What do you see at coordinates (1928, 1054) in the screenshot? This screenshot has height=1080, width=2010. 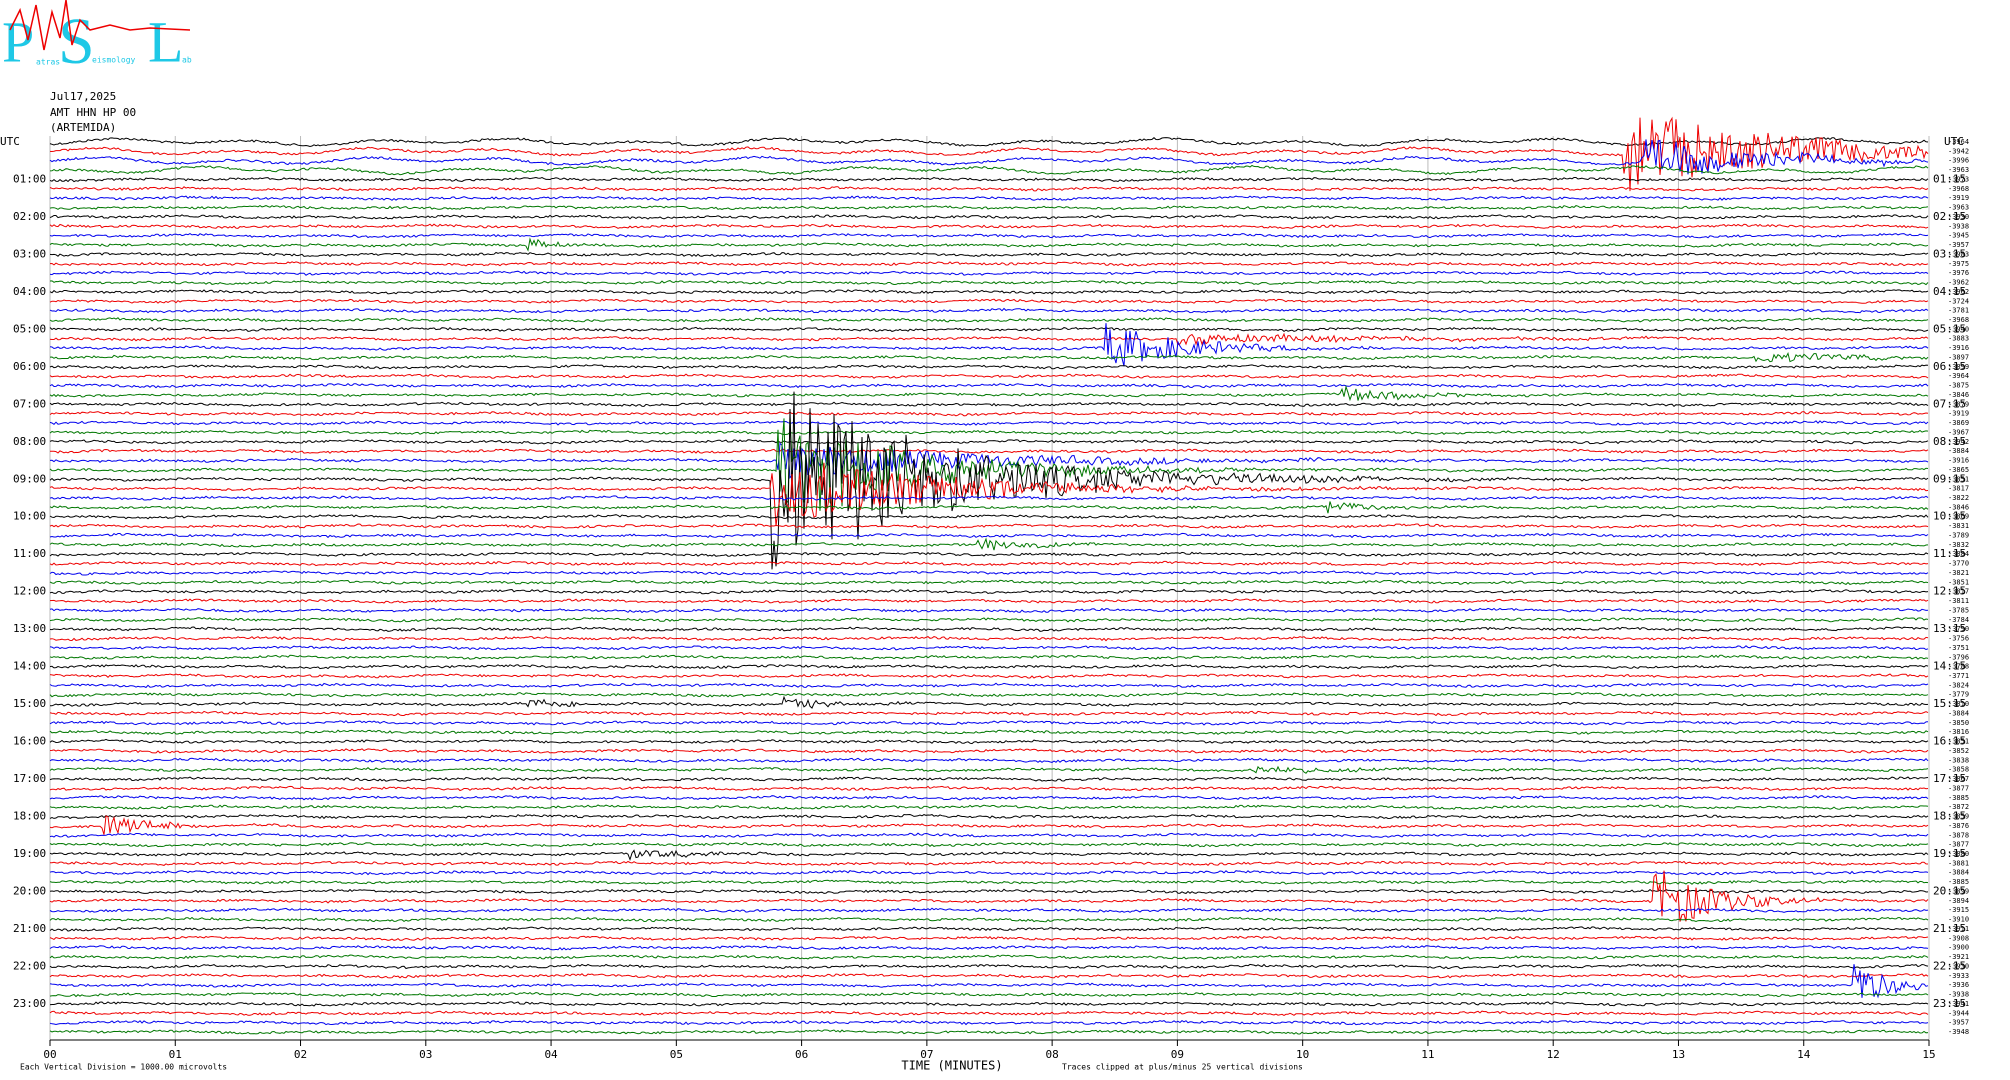 I see `x-tick-label: 15` at bounding box center [1928, 1054].